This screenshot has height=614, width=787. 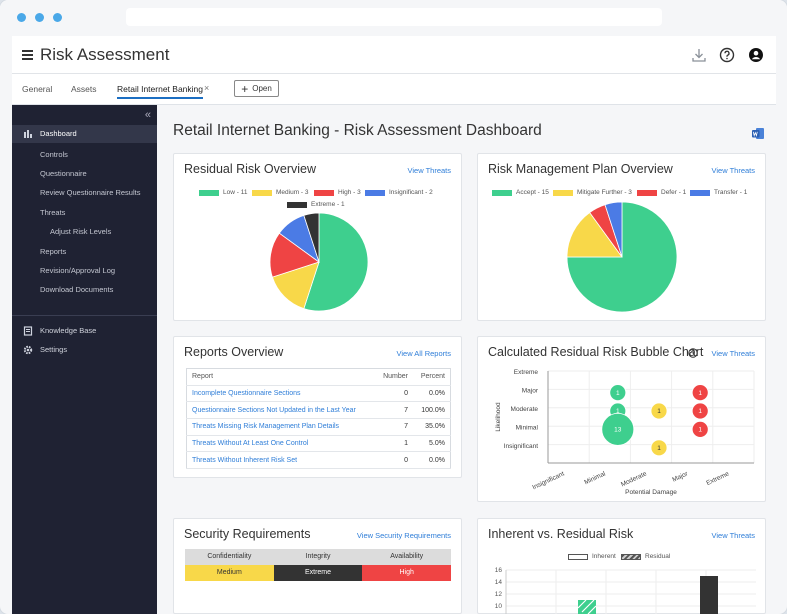 What do you see at coordinates (28, 134) in the screenshot?
I see `dashboard-icon` at bounding box center [28, 134].